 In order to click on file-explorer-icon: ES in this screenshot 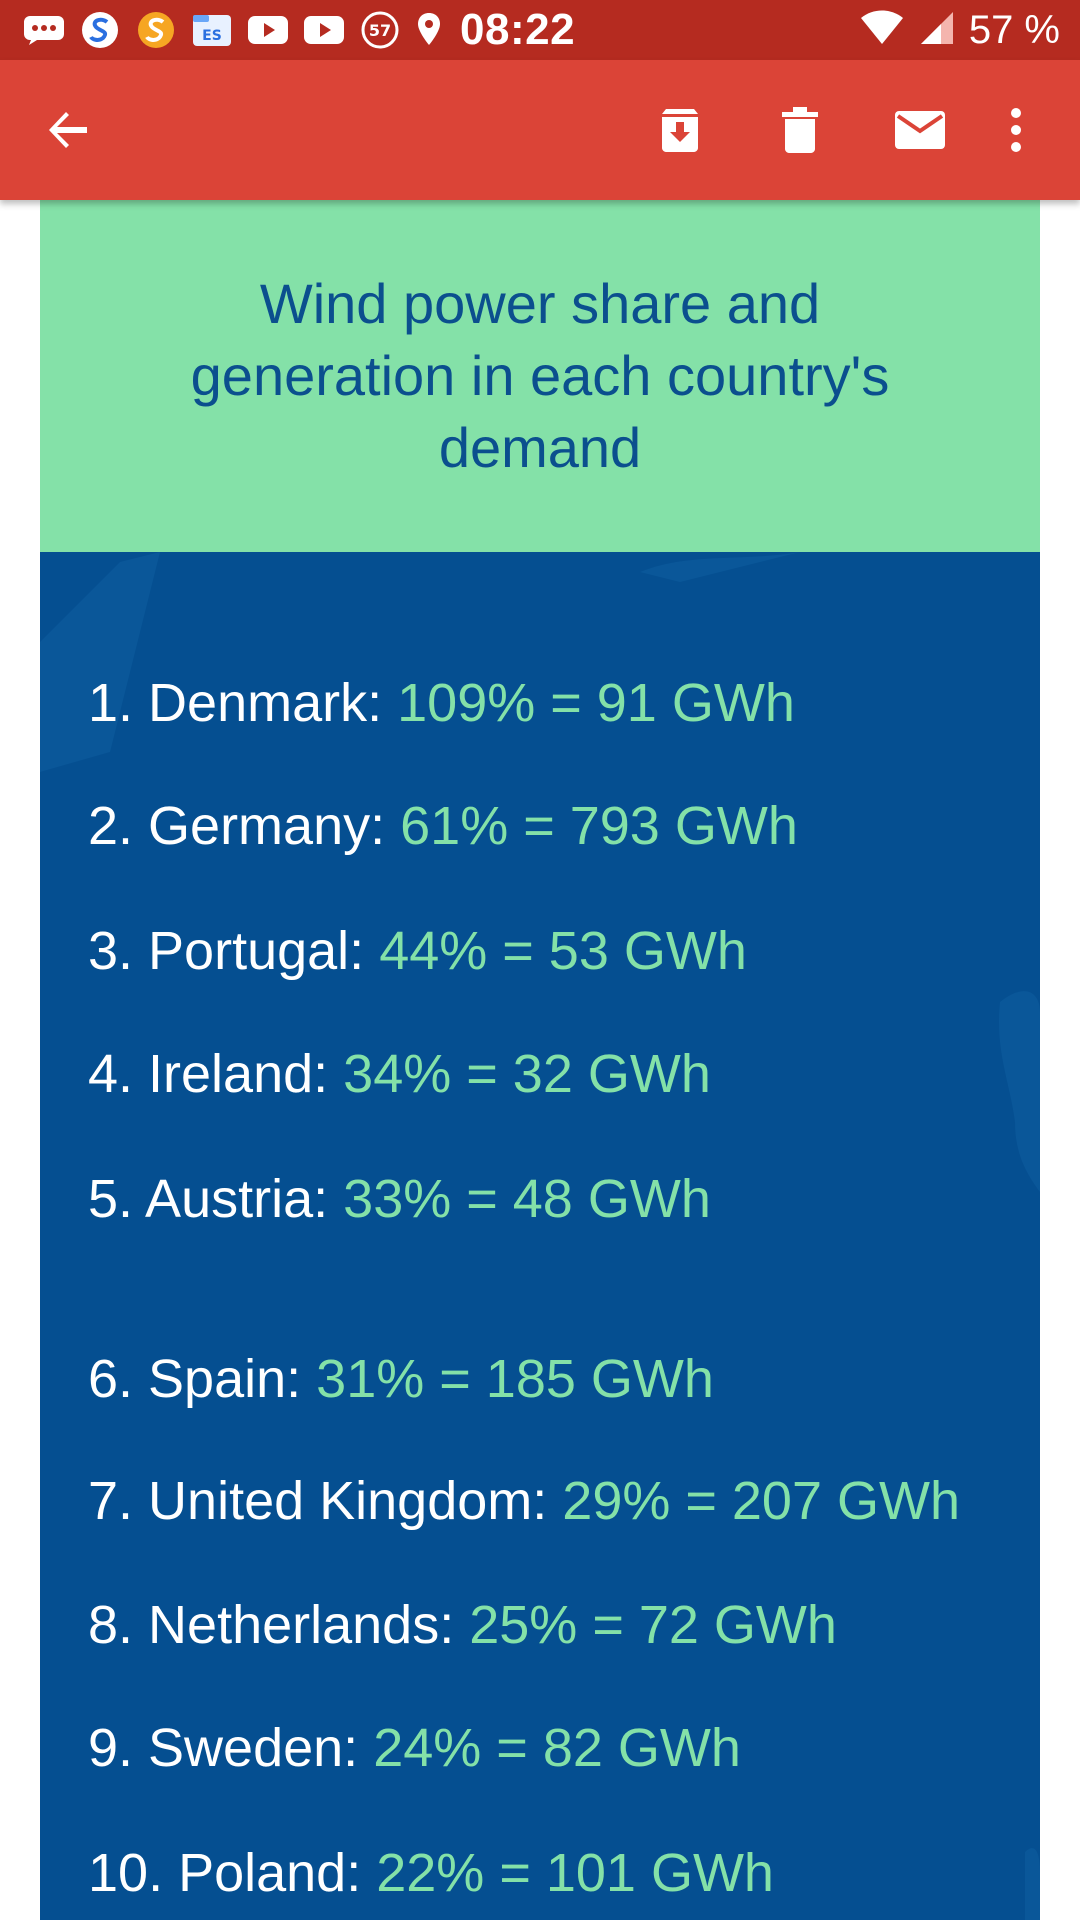, I will do `click(212, 30)`.